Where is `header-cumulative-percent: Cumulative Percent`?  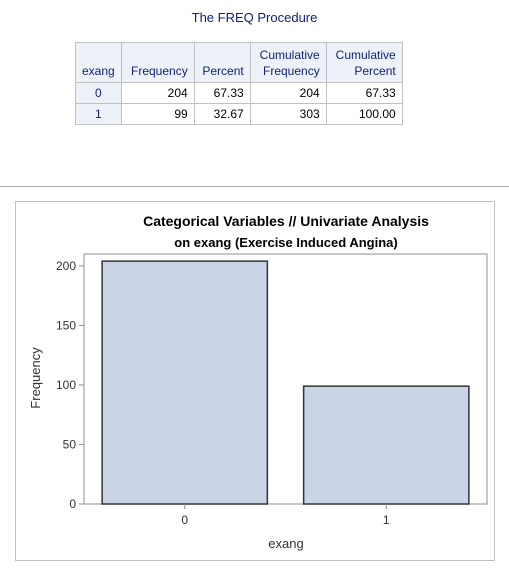
header-cumulative-percent: Cumulative Percent is located at coordinates (364, 62).